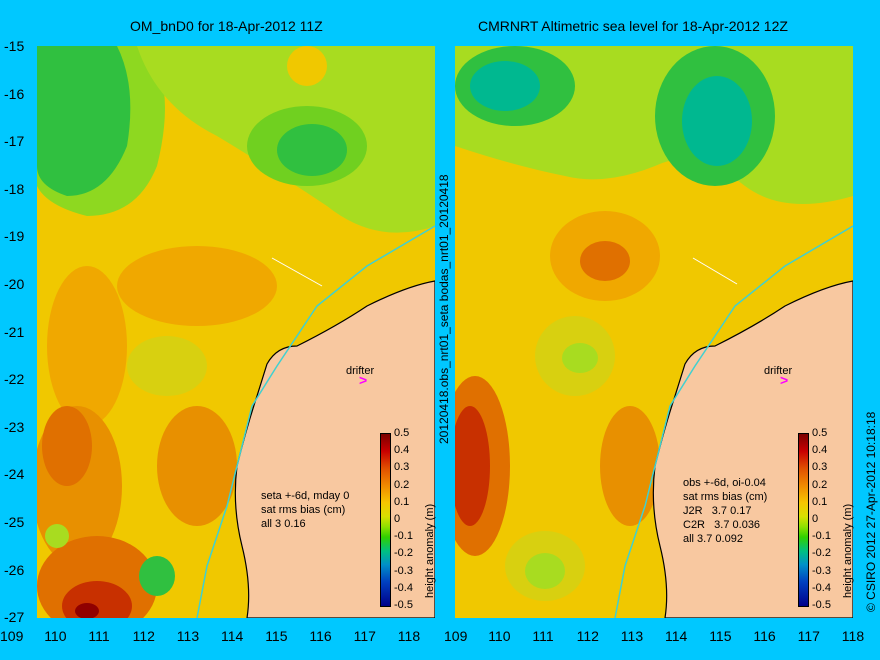 Image resolution: width=880 pixels, height=660 pixels. I want to click on right-colorbar-label: height anomaly (m), so click(848, 550).